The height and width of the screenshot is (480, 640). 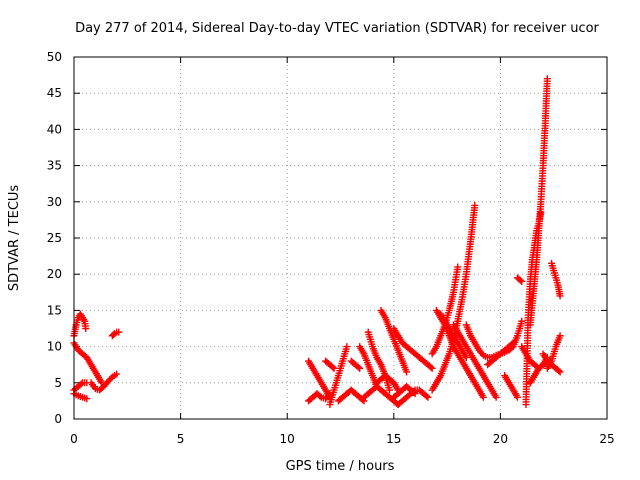 I want to click on series-arc-i, so click(x=330, y=364).